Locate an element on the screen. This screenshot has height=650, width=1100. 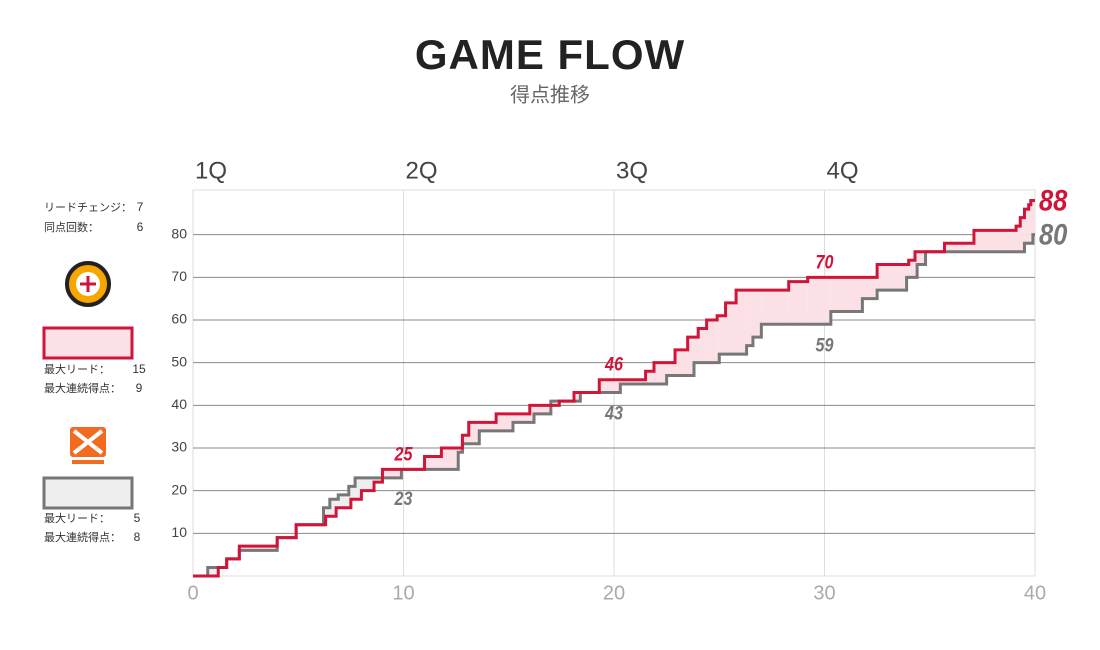
chart-title: GAME FLOW is located at coordinates (550, 54).